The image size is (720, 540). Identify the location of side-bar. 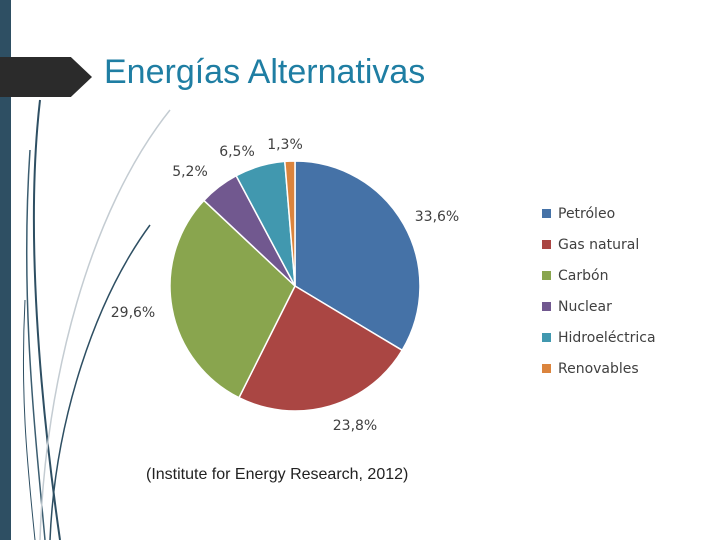
(5, 270).